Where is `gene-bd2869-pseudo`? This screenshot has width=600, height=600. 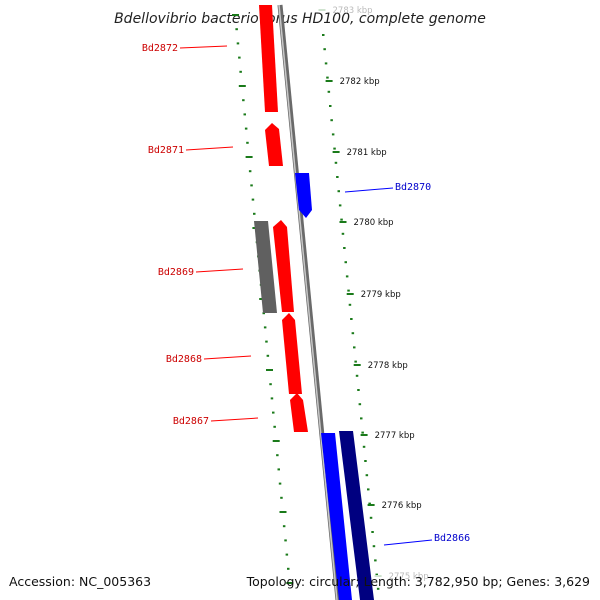 gene-bd2869-pseudo is located at coordinates (265, 267).